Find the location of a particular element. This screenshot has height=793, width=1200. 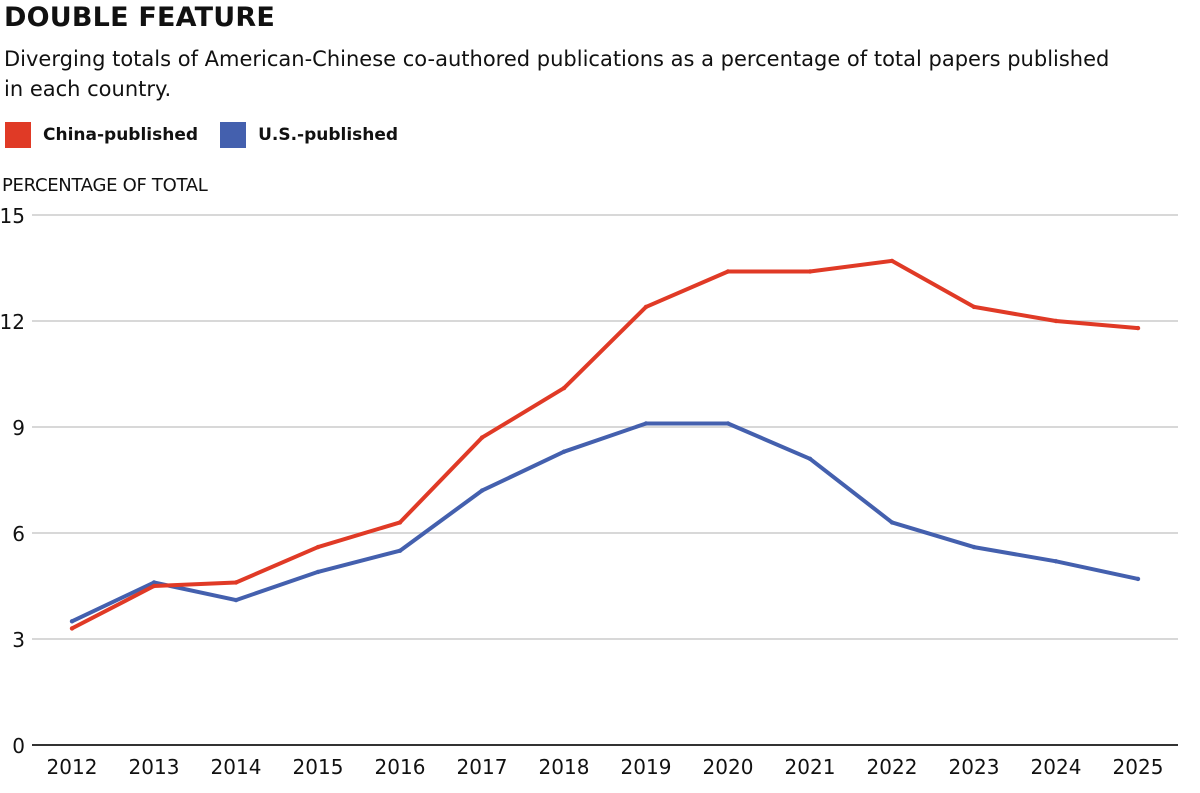

y-tick-label: 15 is located at coordinates (12, 216).